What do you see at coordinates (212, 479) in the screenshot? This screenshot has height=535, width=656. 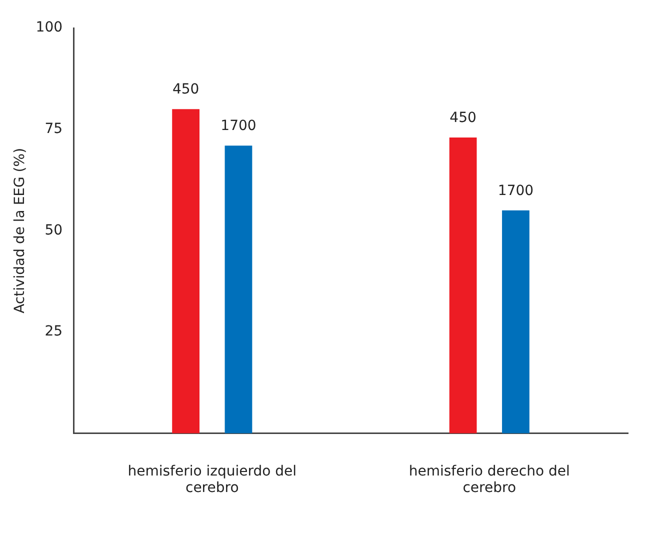 I see `x-tick-label: hemisferio izquierdo del cerebro` at bounding box center [212, 479].